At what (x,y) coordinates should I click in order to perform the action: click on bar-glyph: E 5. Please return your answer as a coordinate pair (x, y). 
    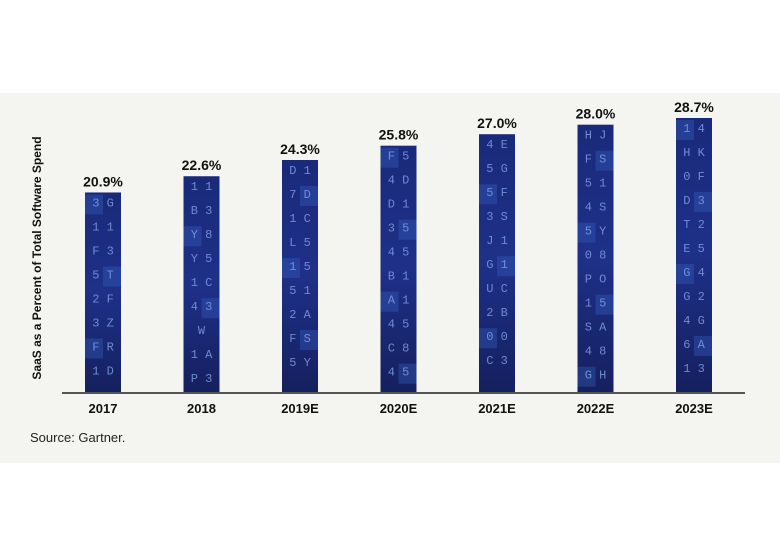
    Looking at the image, I should click on (694, 249).